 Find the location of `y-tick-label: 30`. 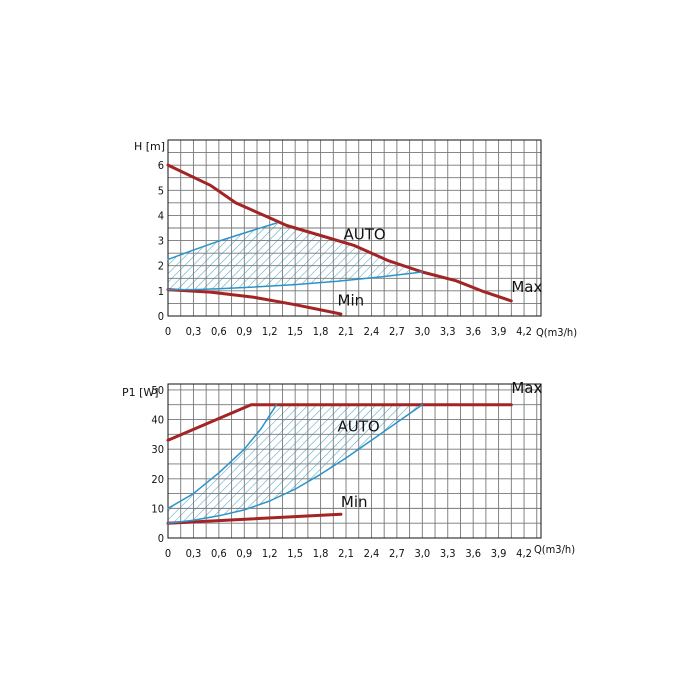

y-tick-label: 30 is located at coordinates (157, 449).